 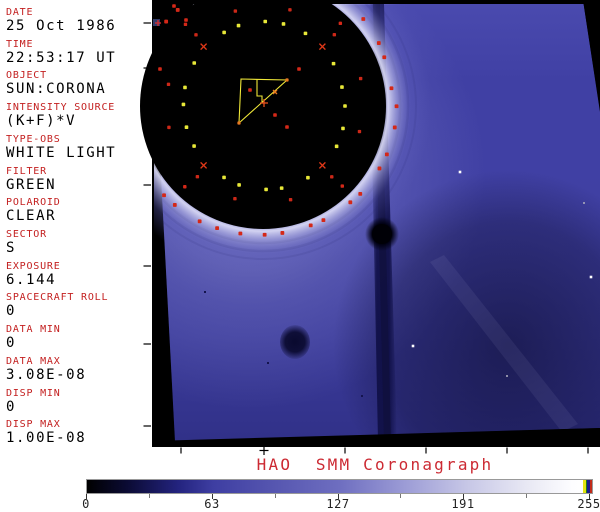 I want to click on top-margin, so click(x=376, y=2).